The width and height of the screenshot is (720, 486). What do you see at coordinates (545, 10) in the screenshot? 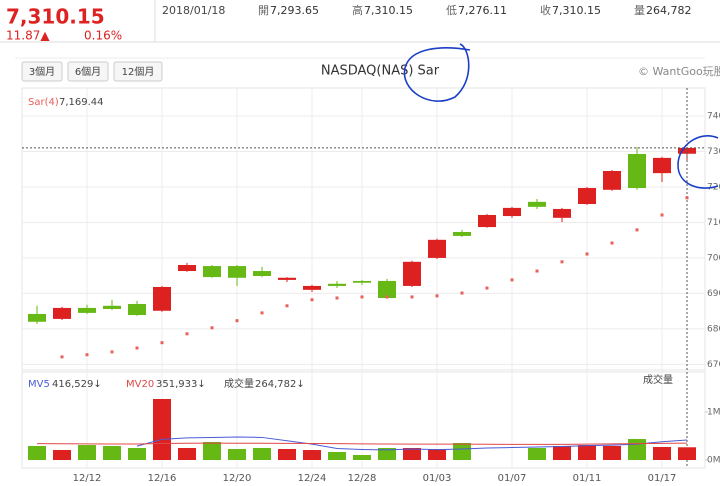
I see `field-label: 收` at bounding box center [545, 10].